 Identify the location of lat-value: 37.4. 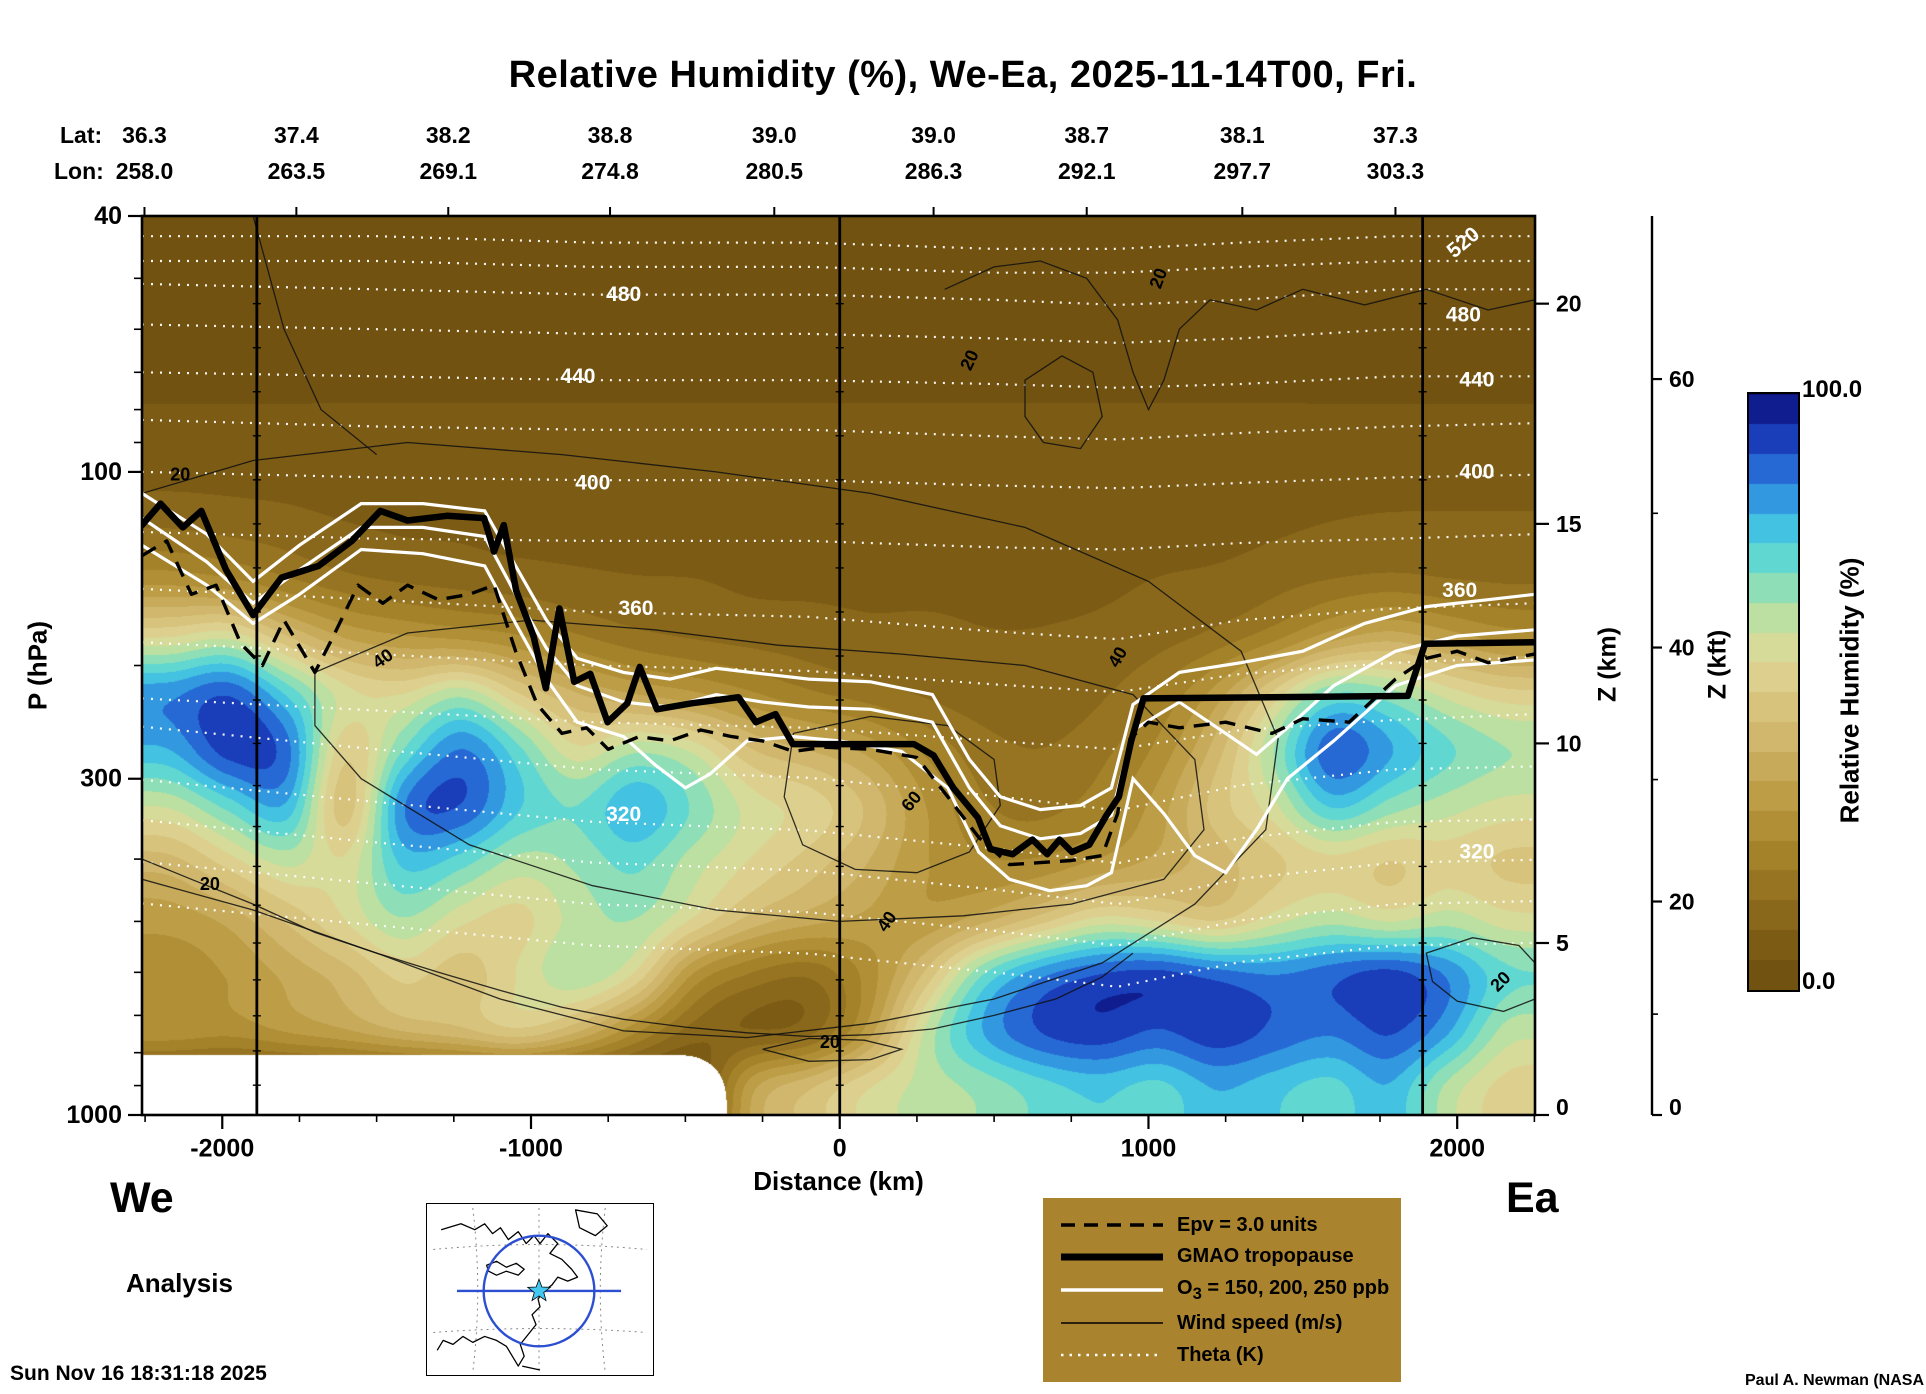
(296, 135).